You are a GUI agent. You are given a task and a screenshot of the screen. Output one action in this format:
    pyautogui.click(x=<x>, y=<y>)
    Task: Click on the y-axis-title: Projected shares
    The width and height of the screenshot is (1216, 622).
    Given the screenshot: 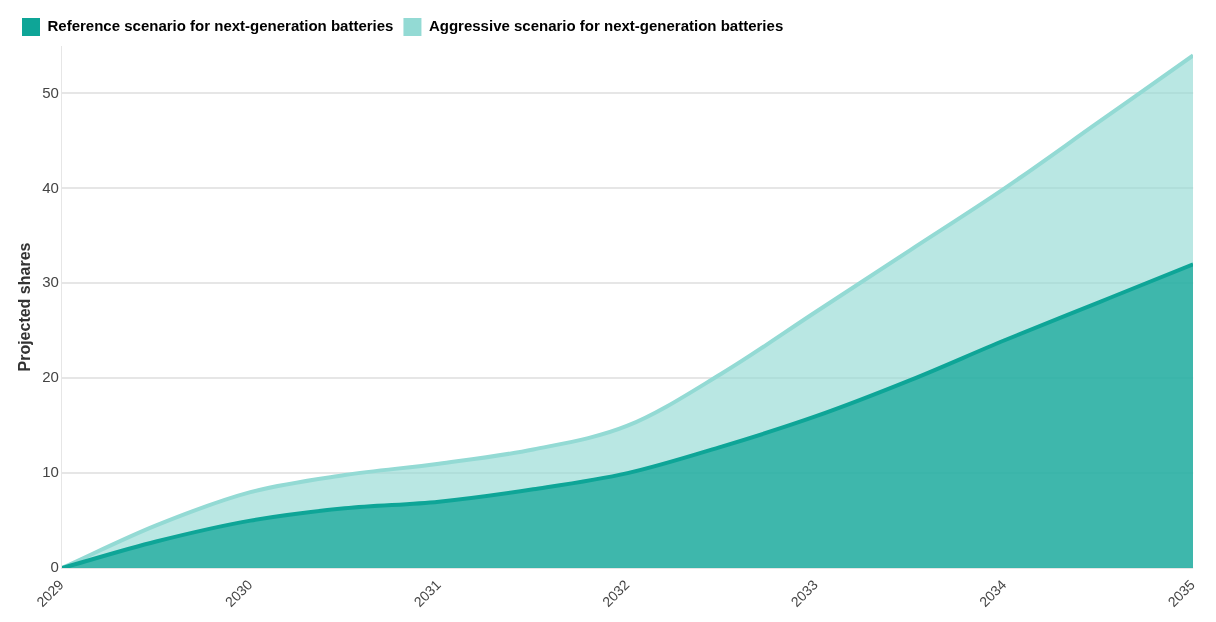 What is the action you would take?
    pyautogui.click(x=25, y=307)
    